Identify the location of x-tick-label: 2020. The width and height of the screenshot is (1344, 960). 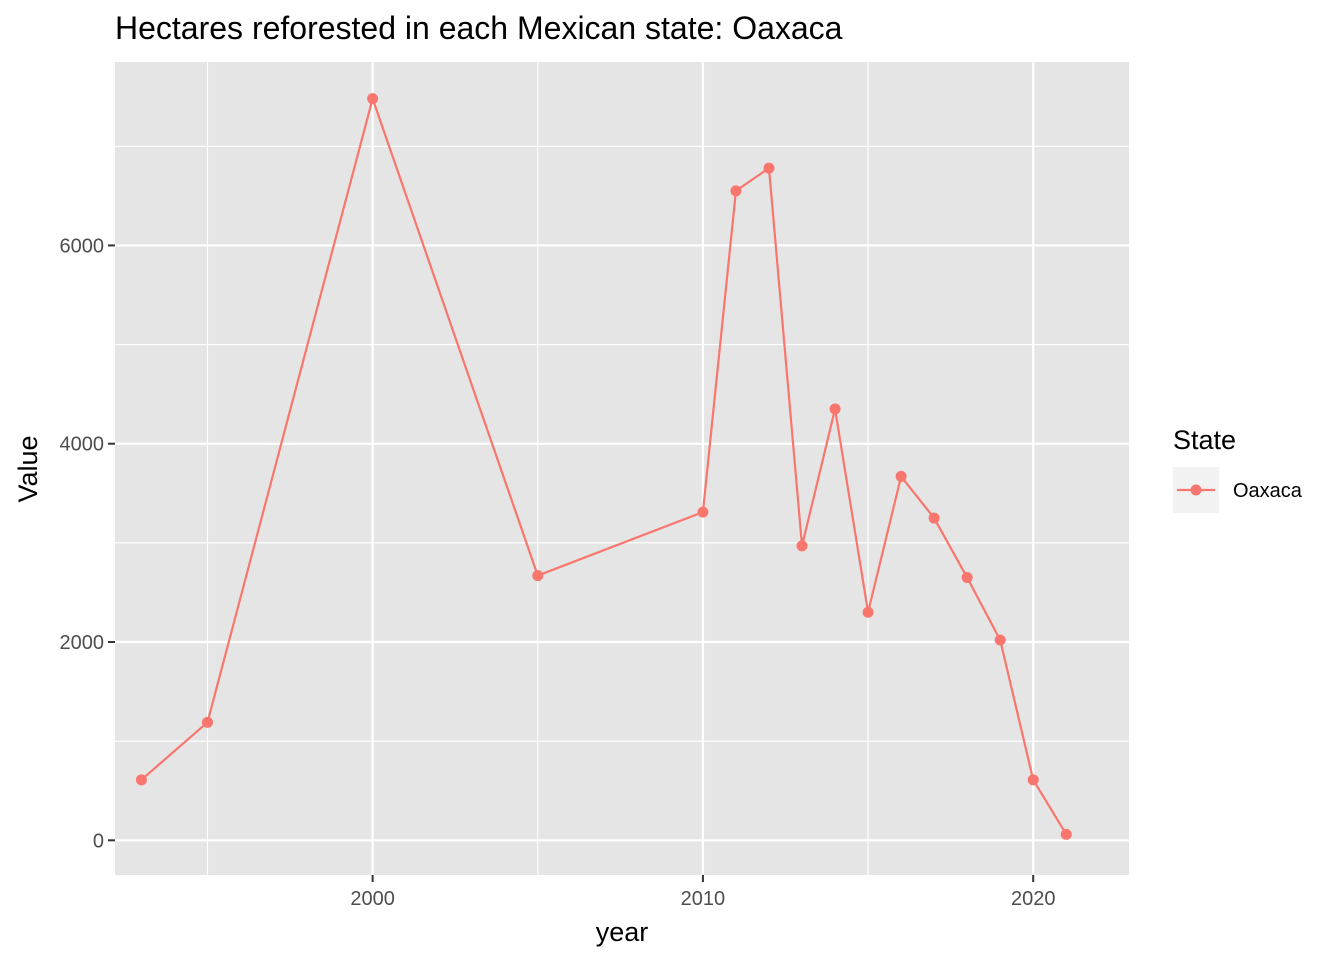
(1033, 899).